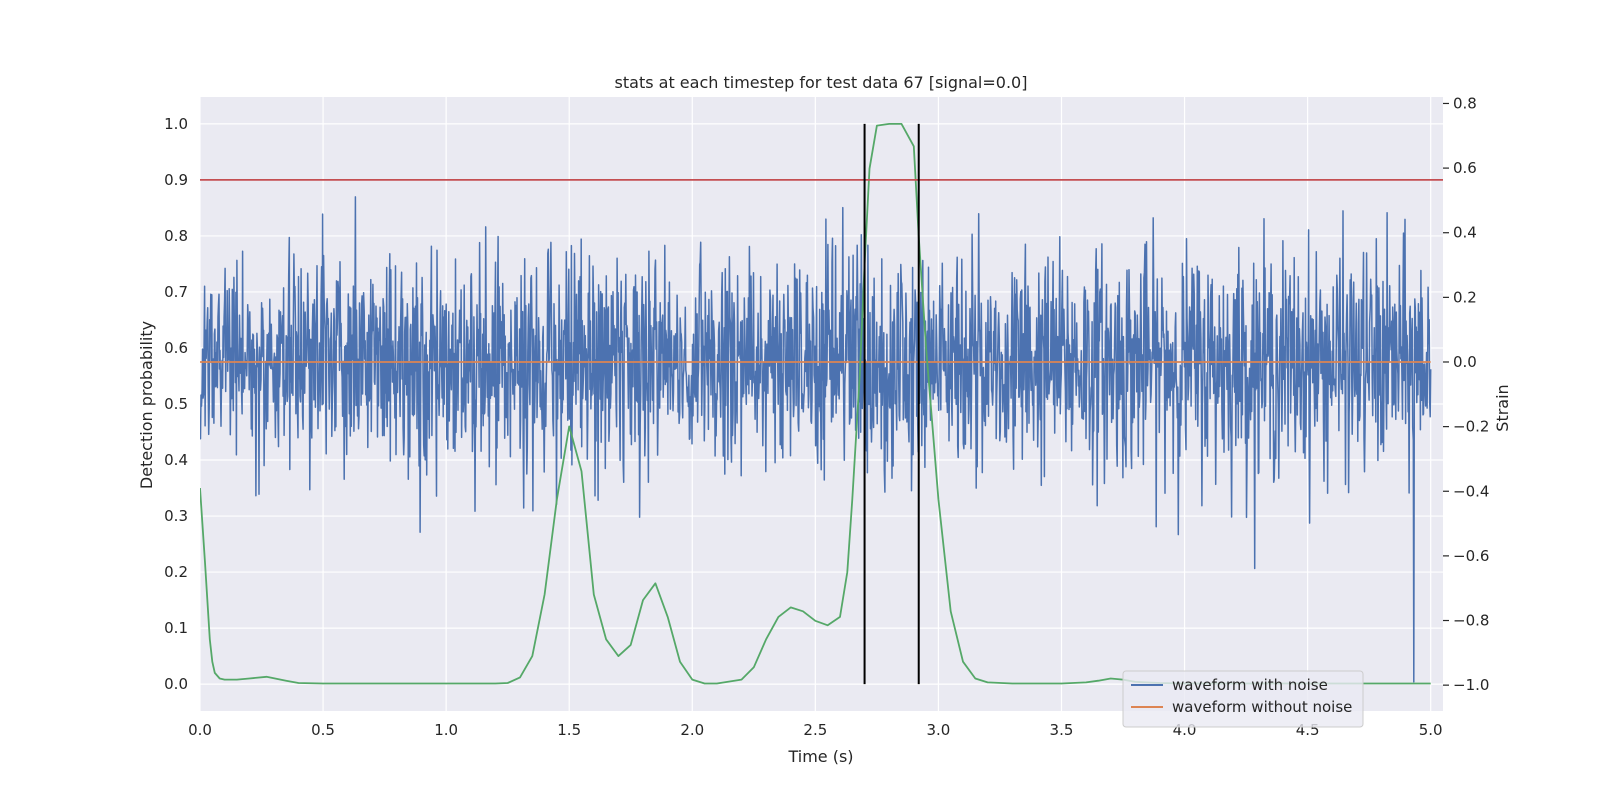  What do you see at coordinates (692, 730) in the screenshot?
I see `x-tick-label: 2.0` at bounding box center [692, 730].